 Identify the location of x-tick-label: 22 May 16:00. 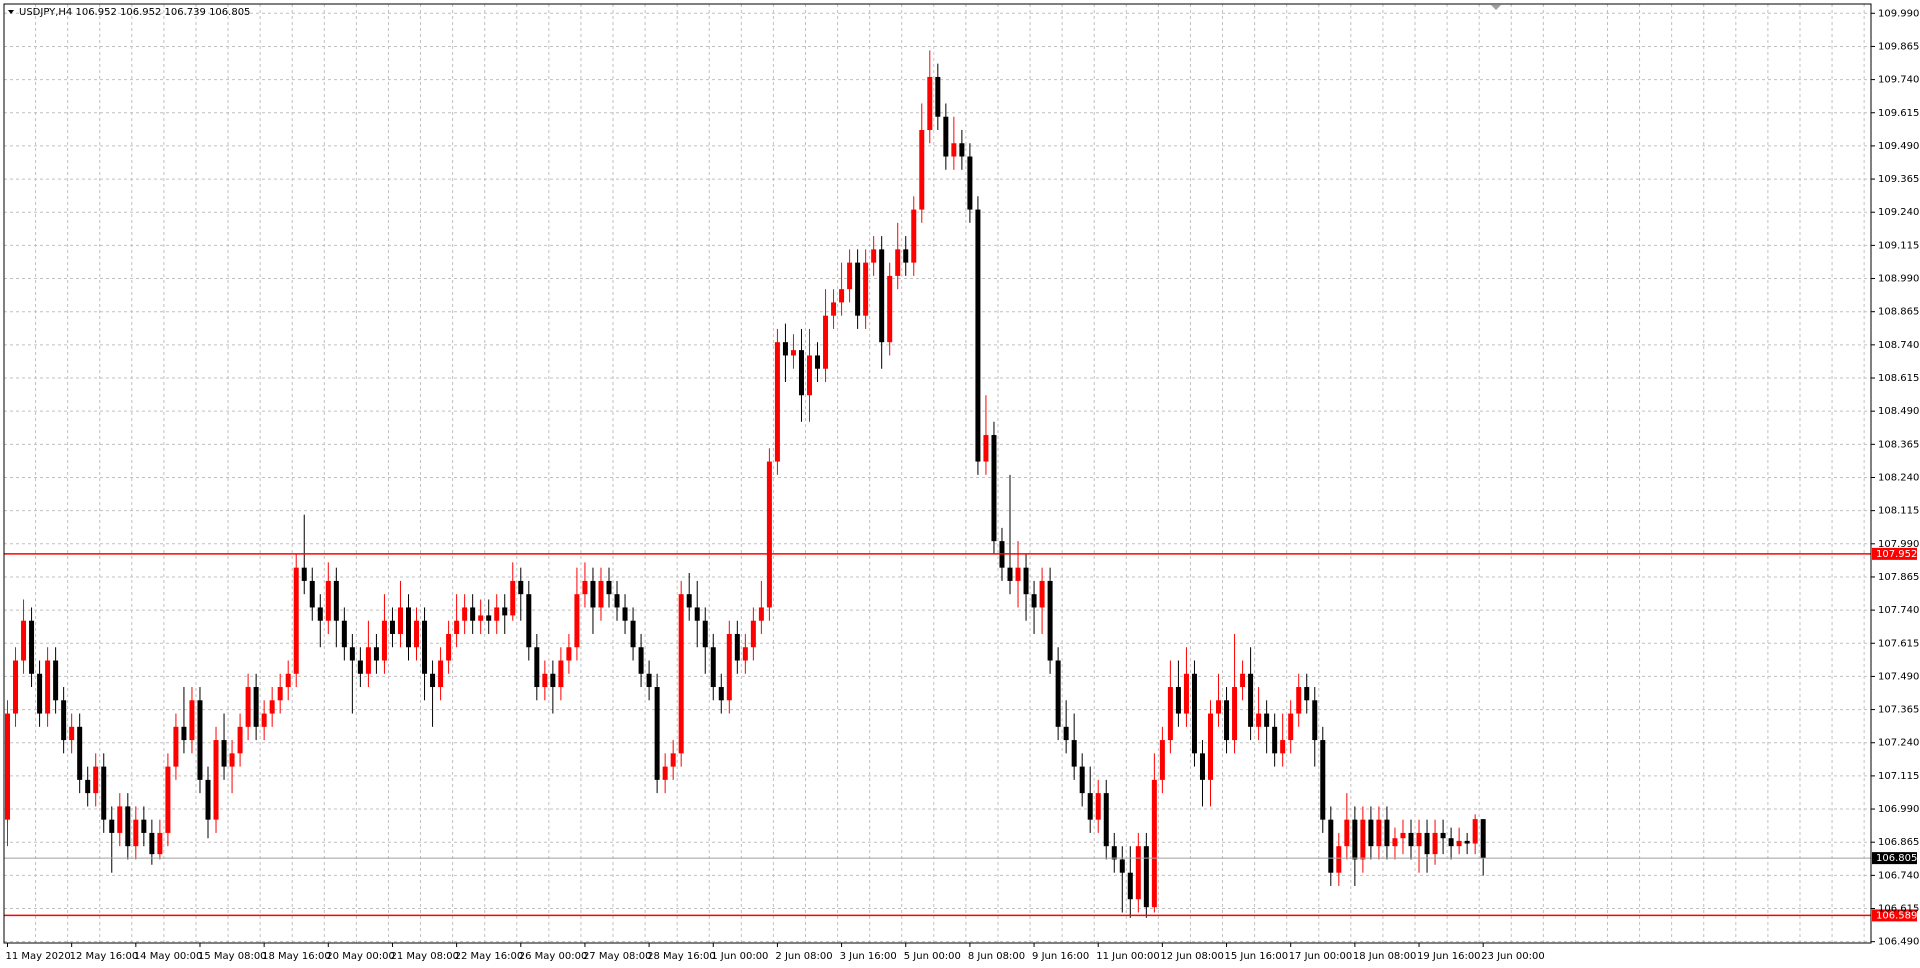
(489, 956).